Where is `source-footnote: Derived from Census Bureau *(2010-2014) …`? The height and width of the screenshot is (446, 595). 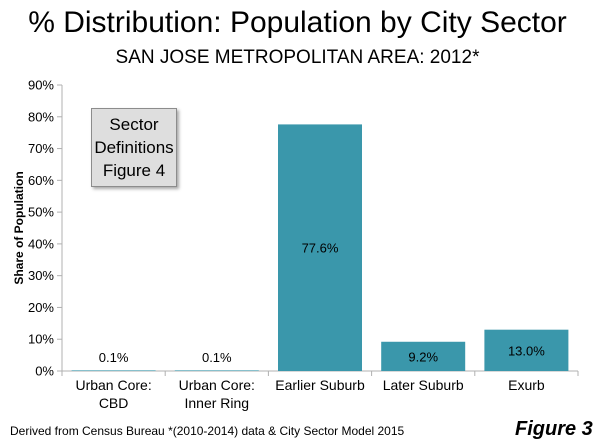 source-footnote: Derived from Census Bureau *(2010-2014) … is located at coordinates (207, 431).